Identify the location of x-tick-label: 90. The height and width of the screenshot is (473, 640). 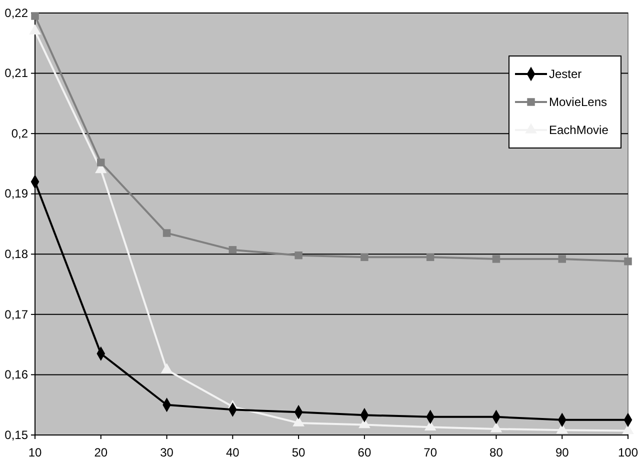
(562, 452).